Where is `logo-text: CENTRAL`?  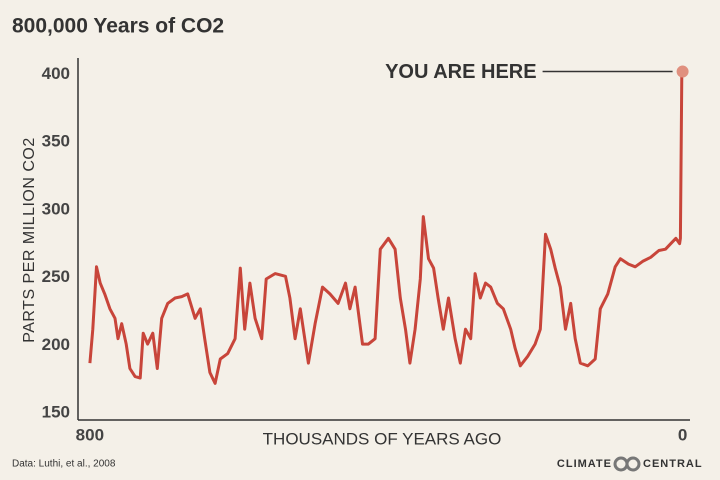 logo-text: CENTRAL is located at coordinates (673, 464).